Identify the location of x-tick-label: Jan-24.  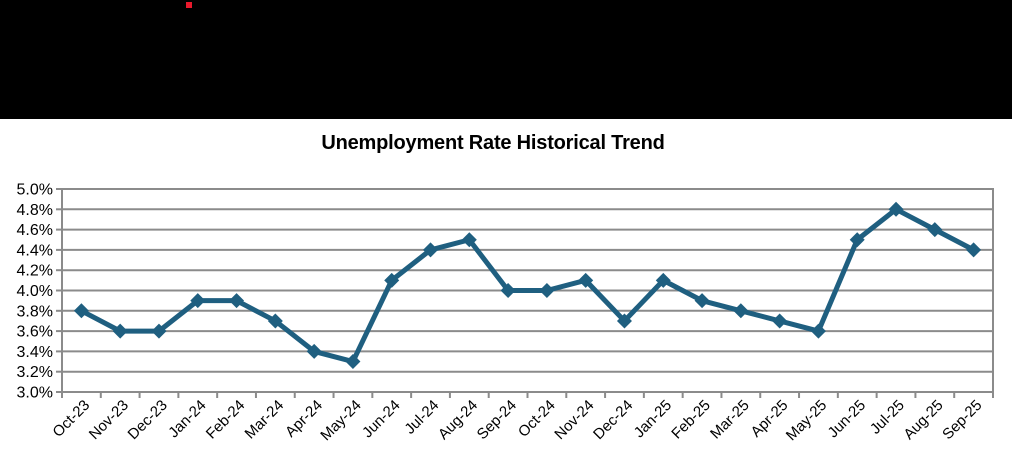
(187, 419).